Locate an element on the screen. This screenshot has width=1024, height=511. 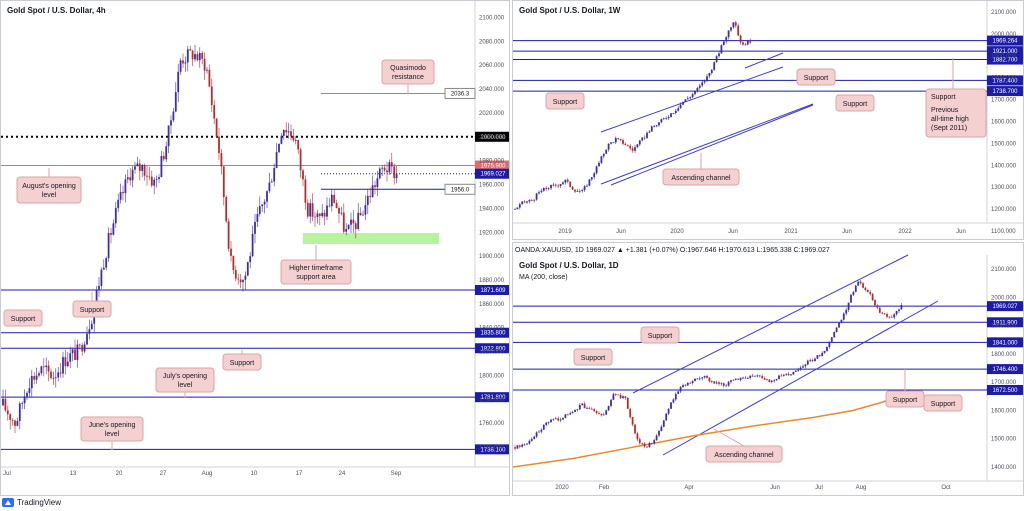
y-tick-label: 1980.000 is located at coordinates (492, 162).